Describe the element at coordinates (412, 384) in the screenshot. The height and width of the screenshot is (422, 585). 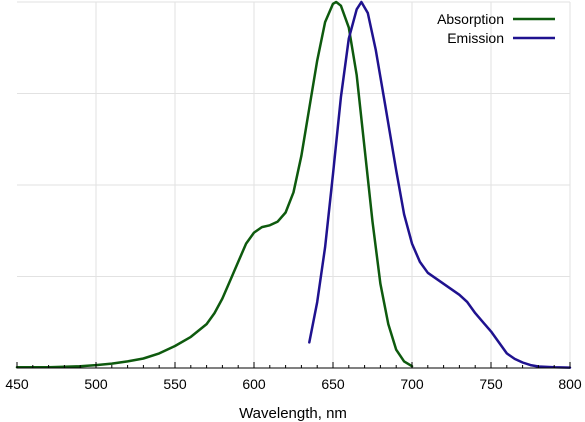
I see `x-tick-label: 700` at that location.